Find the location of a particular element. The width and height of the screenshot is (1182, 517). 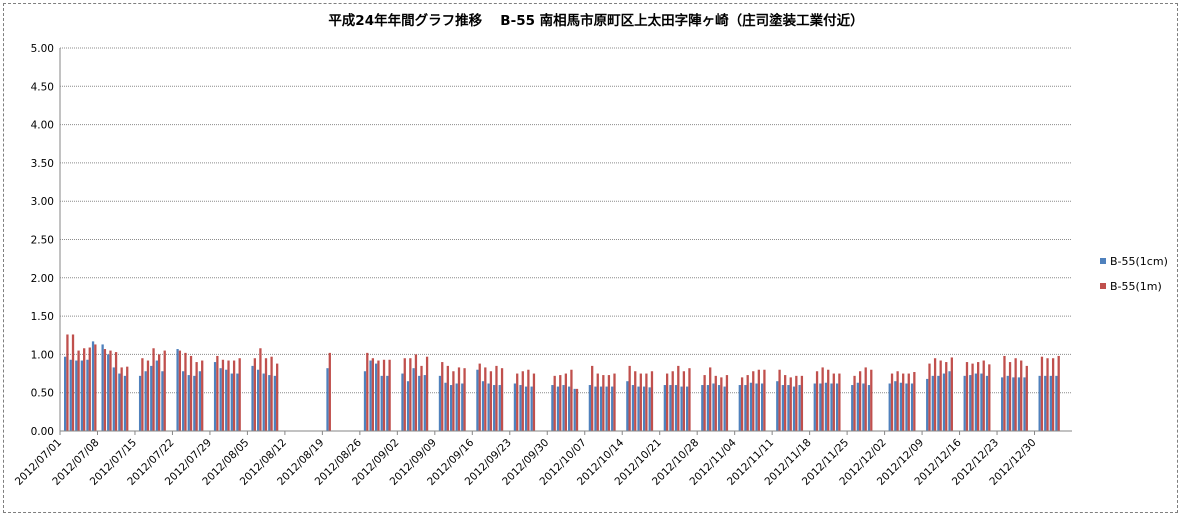

y-tick-label: 4.00 is located at coordinates (42, 126).